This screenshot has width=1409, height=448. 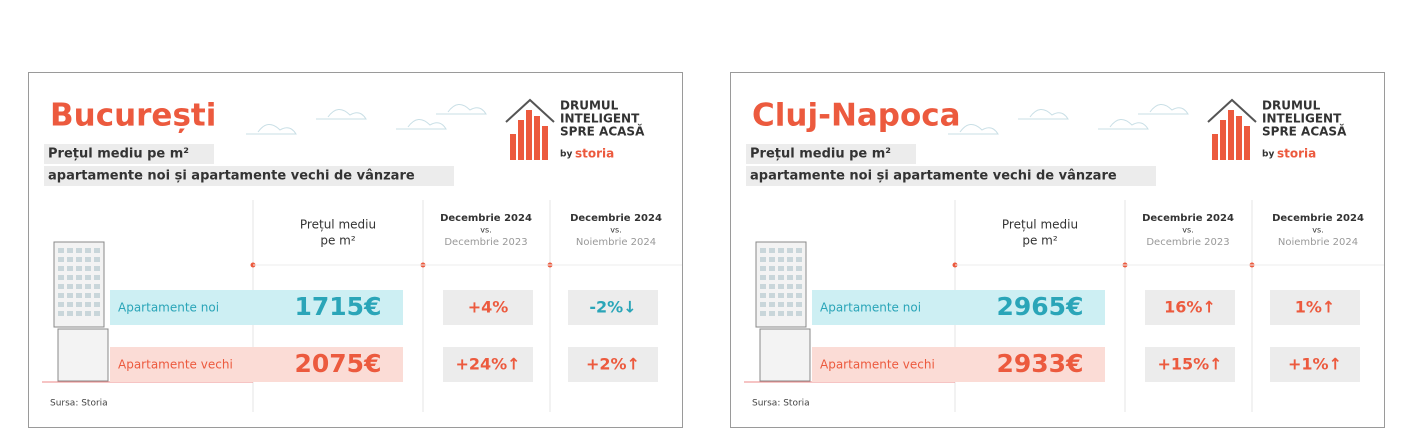 I want to click on building, so click(x=83, y=355).